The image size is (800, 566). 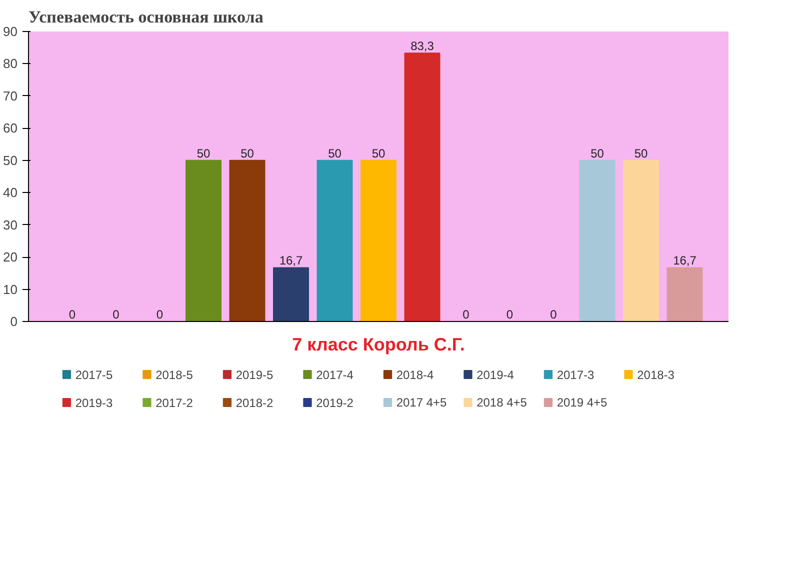 What do you see at coordinates (175, 375) in the screenshot?
I see `legend-label: 2018-5` at bounding box center [175, 375].